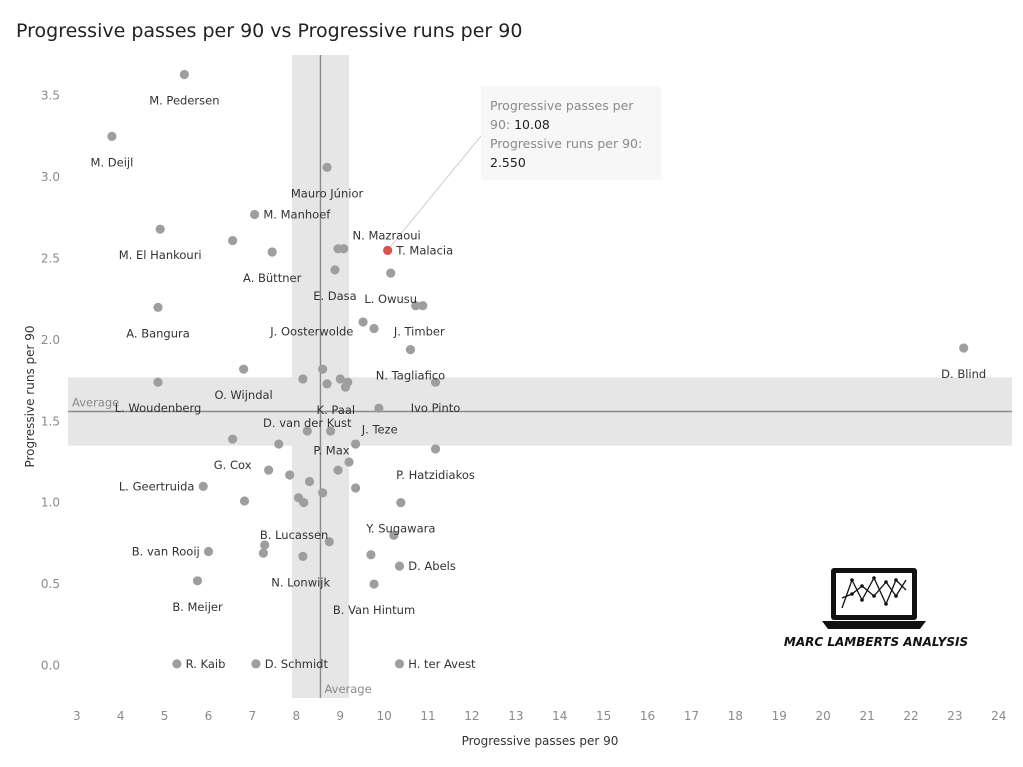 This screenshot has width=1023, height=767. What do you see at coordinates (160, 255) in the screenshot?
I see `point-label: M. El Hankouri` at bounding box center [160, 255].